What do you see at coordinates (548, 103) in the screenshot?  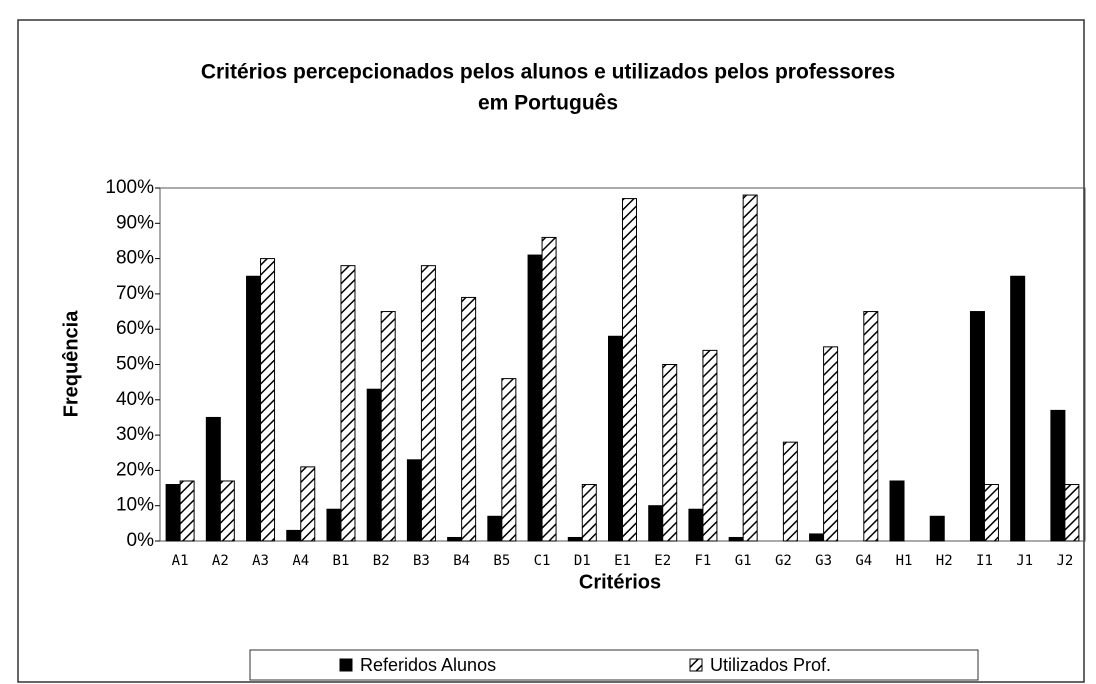 I see `chart-title: em Português` at bounding box center [548, 103].